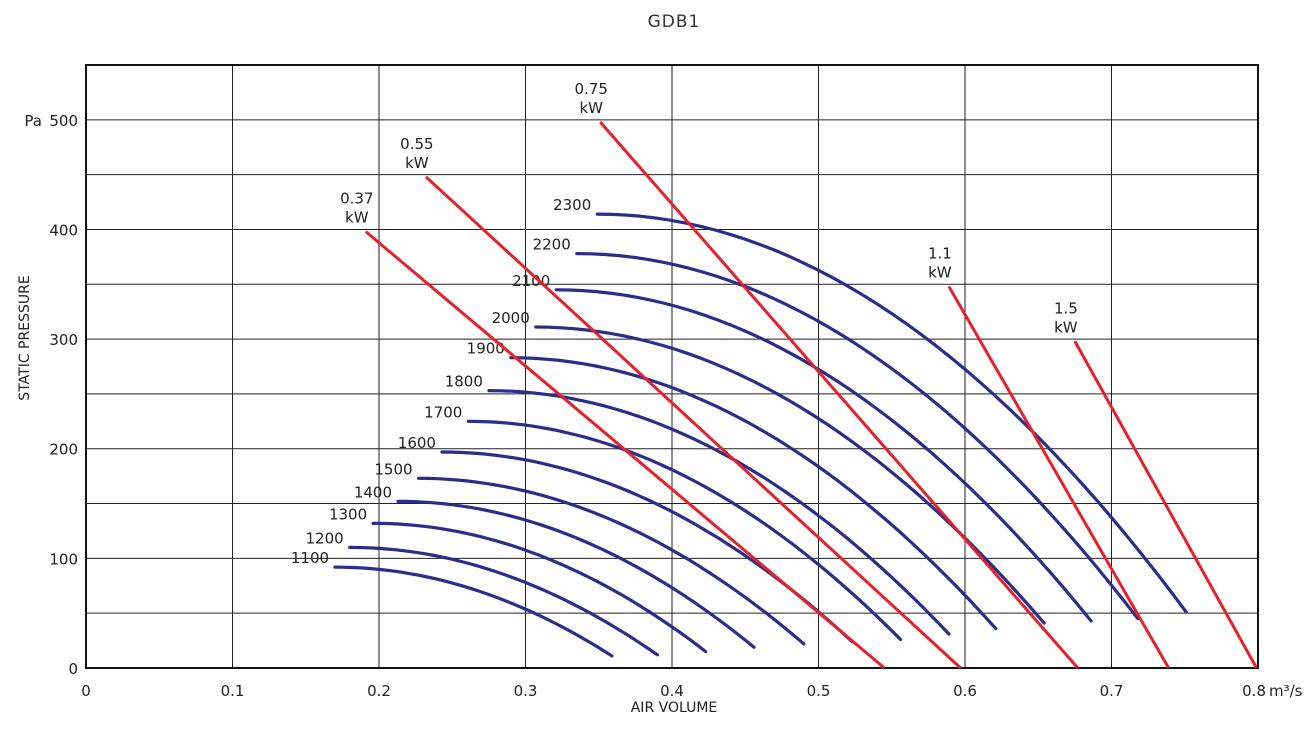 Image resolution: width=1308 pixels, height=747 pixels. What do you see at coordinates (416, 144) in the screenshot?
I see `power-line-label: 0.55` at bounding box center [416, 144].